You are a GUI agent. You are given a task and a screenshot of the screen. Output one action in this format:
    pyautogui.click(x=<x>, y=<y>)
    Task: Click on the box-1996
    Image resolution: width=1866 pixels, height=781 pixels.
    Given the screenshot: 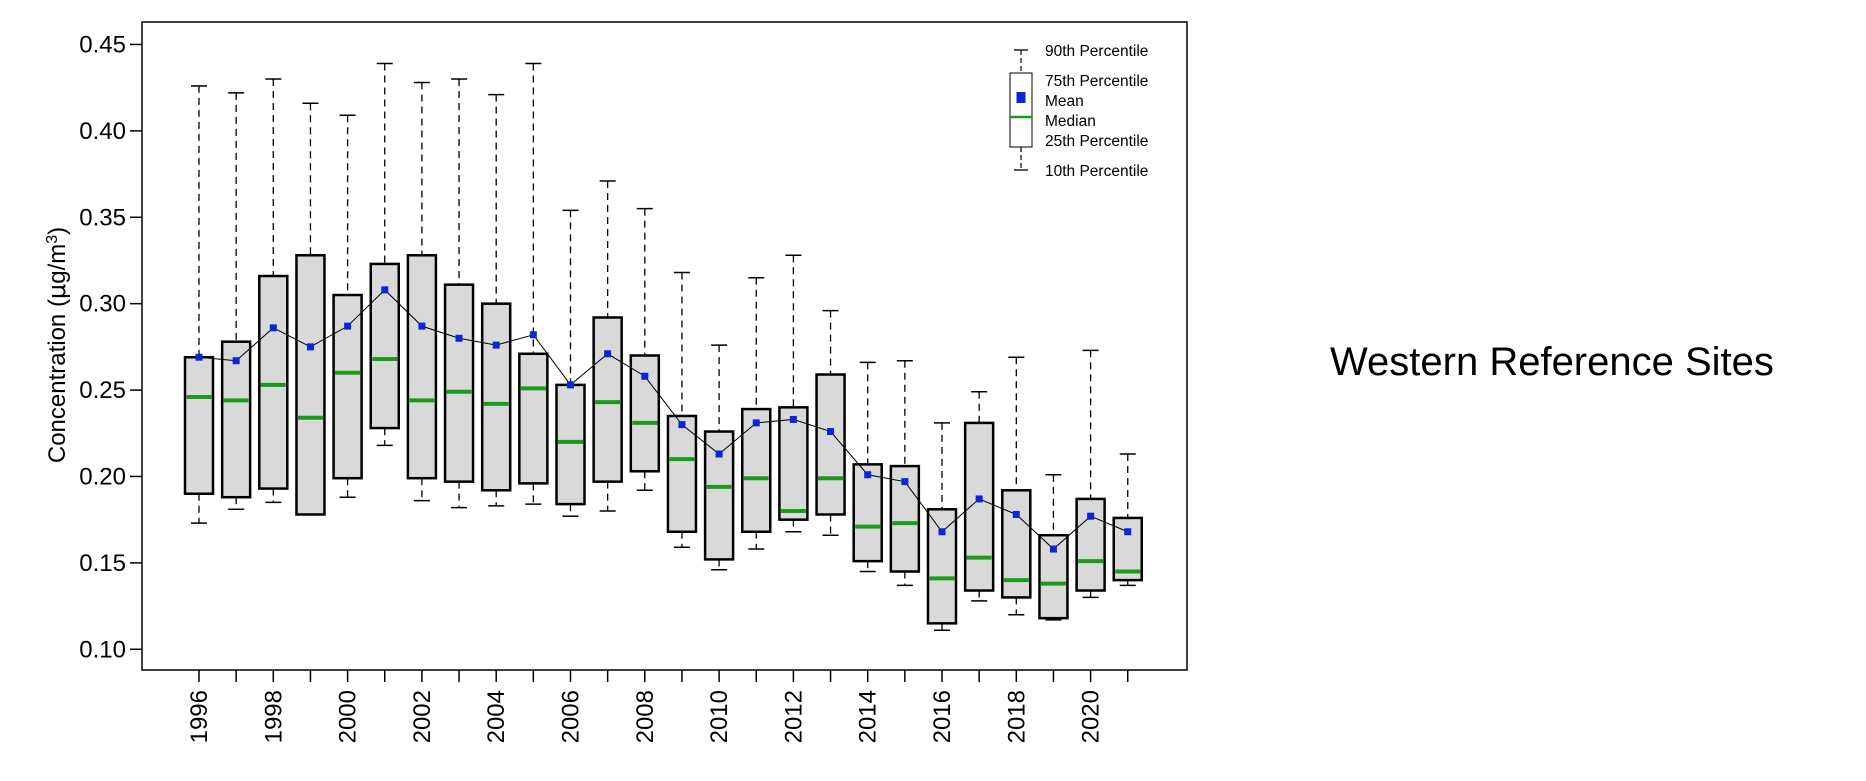 What is the action you would take?
    pyautogui.click(x=199, y=304)
    